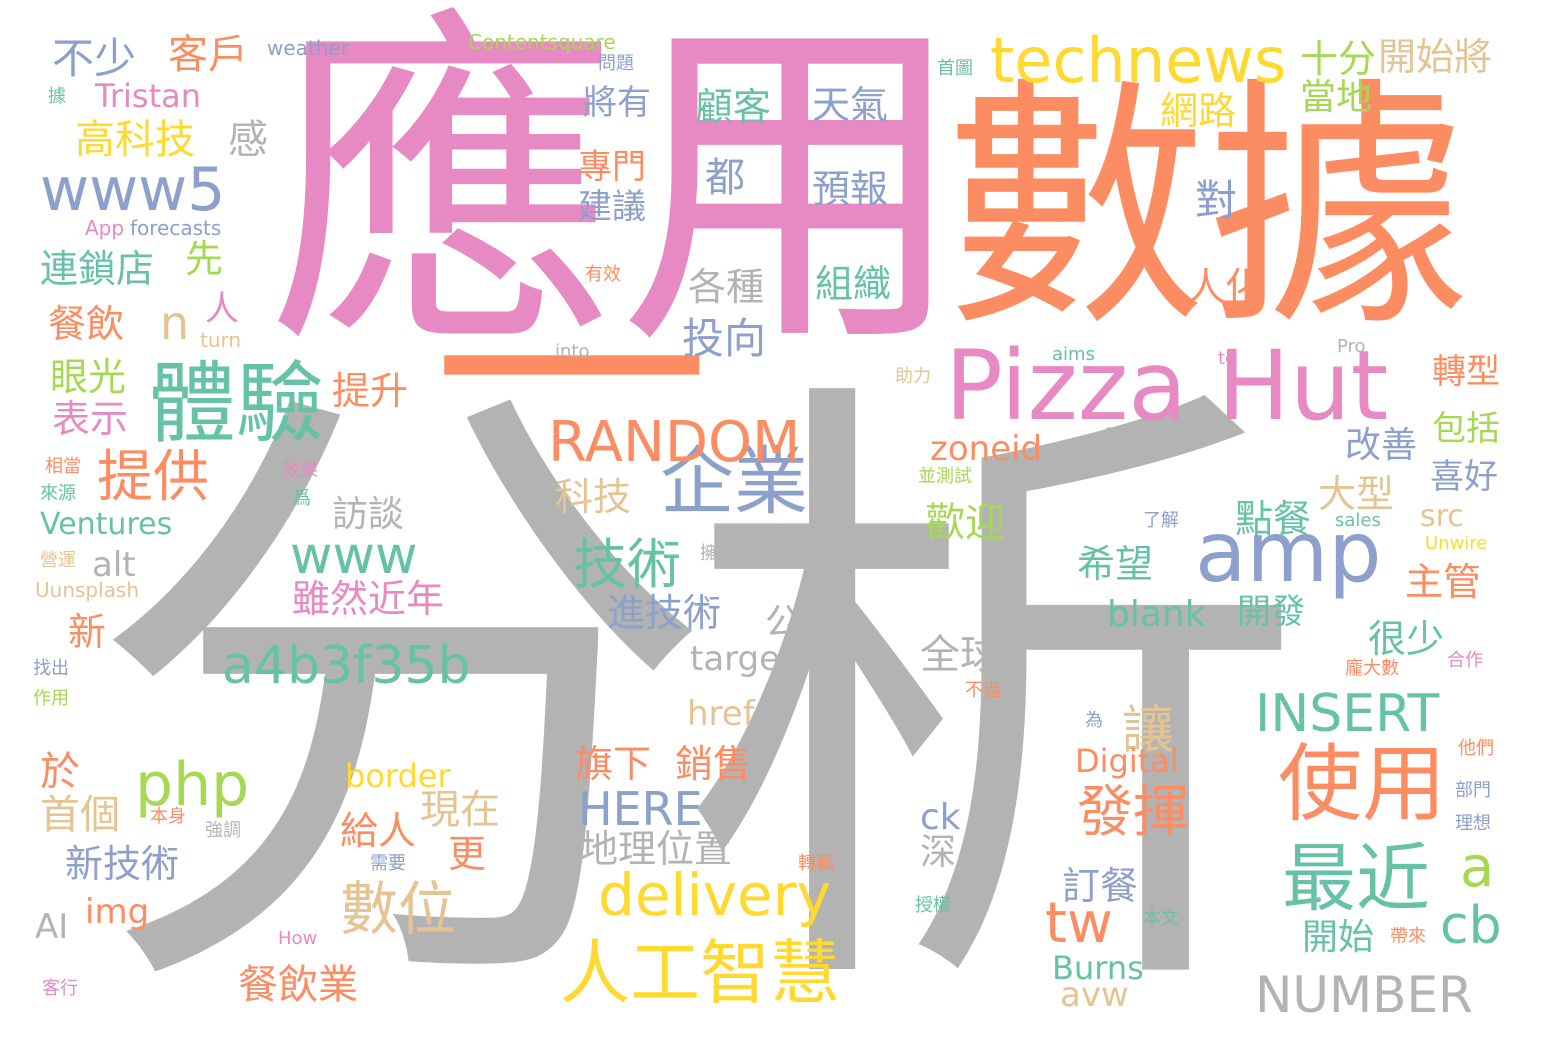 The image size is (1548, 1052). What do you see at coordinates (955, 68) in the screenshot?
I see `word: 首圖` at bounding box center [955, 68].